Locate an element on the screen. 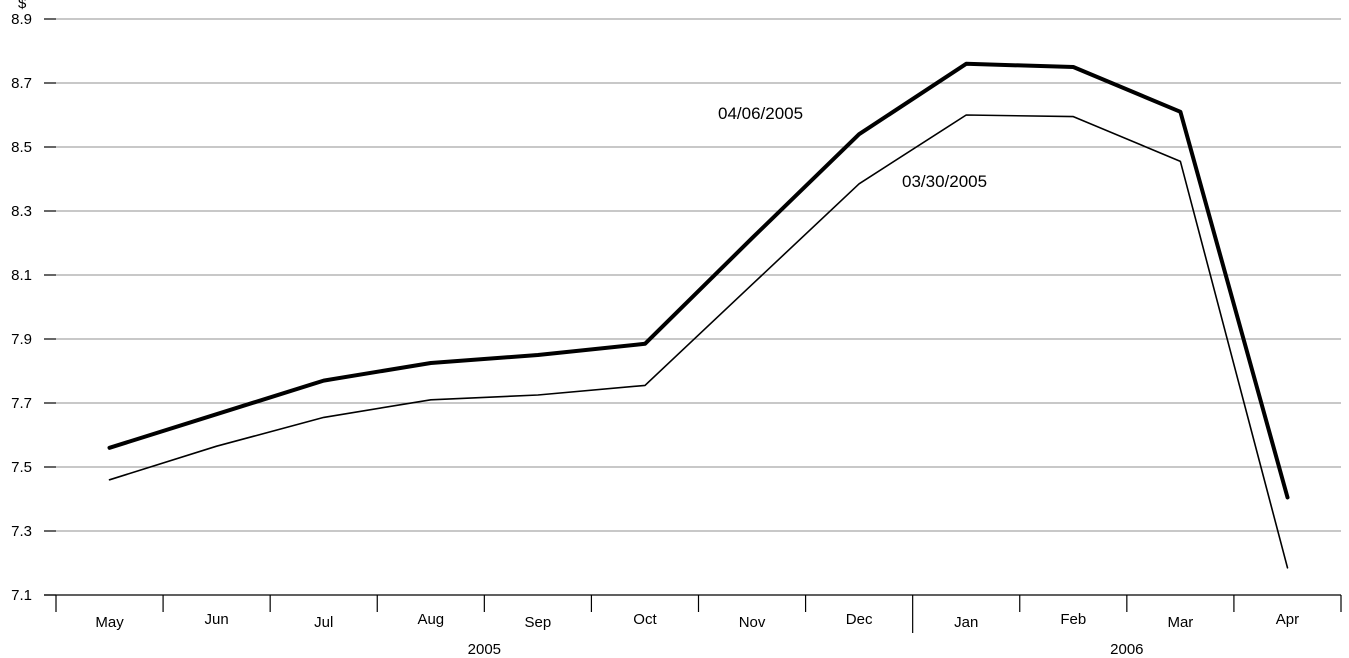 The image size is (1349, 658). x-tick-label: May is located at coordinates (109, 622).